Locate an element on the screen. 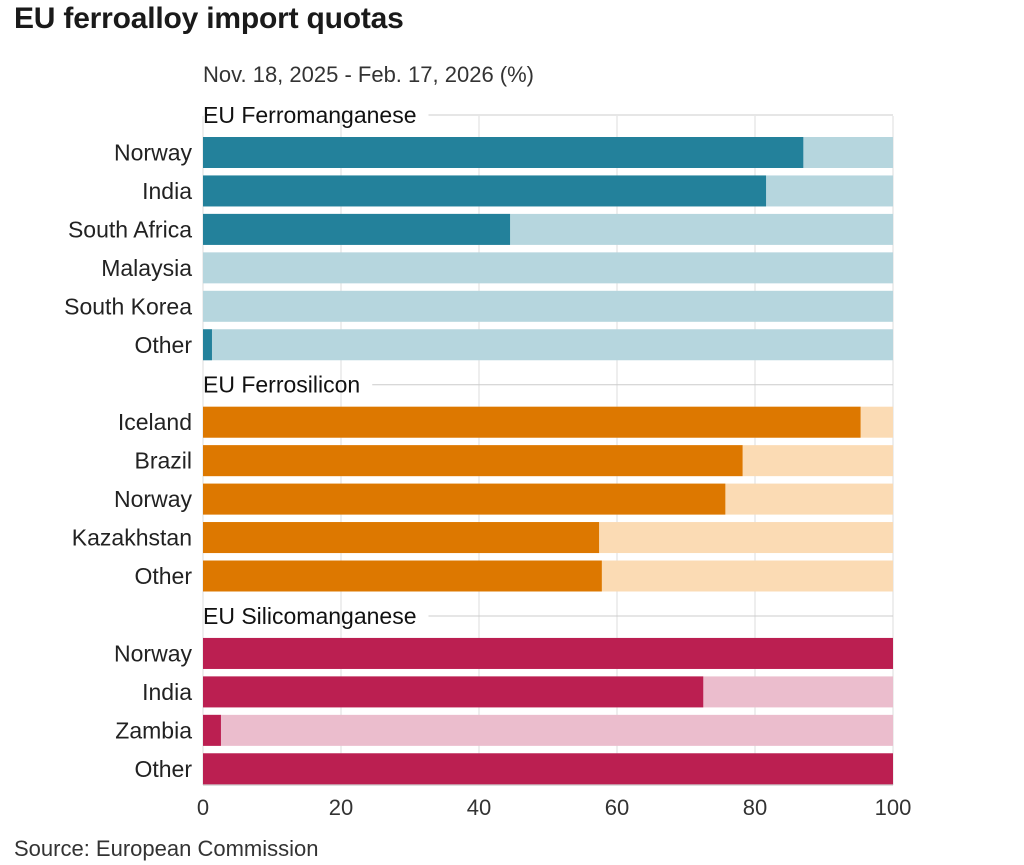 Image resolution: width=1024 pixels, height=865 pixels. x-tick-label: 60 is located at coordinates (617, 807).